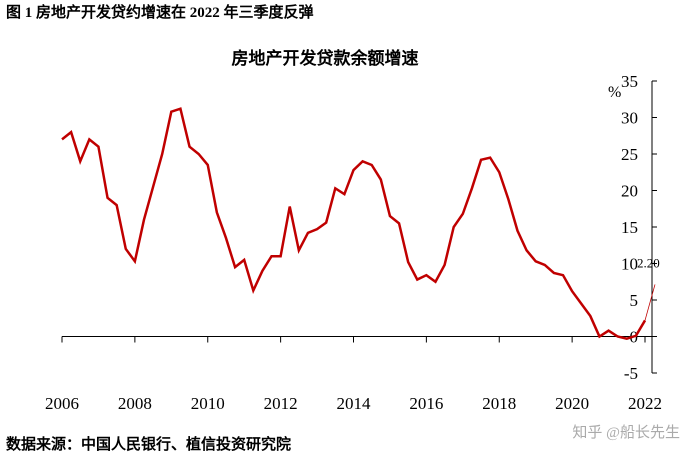  Describe the element at coordinates (631, 373) in the screenshot. I see `y-tick-label: -5` at that location.